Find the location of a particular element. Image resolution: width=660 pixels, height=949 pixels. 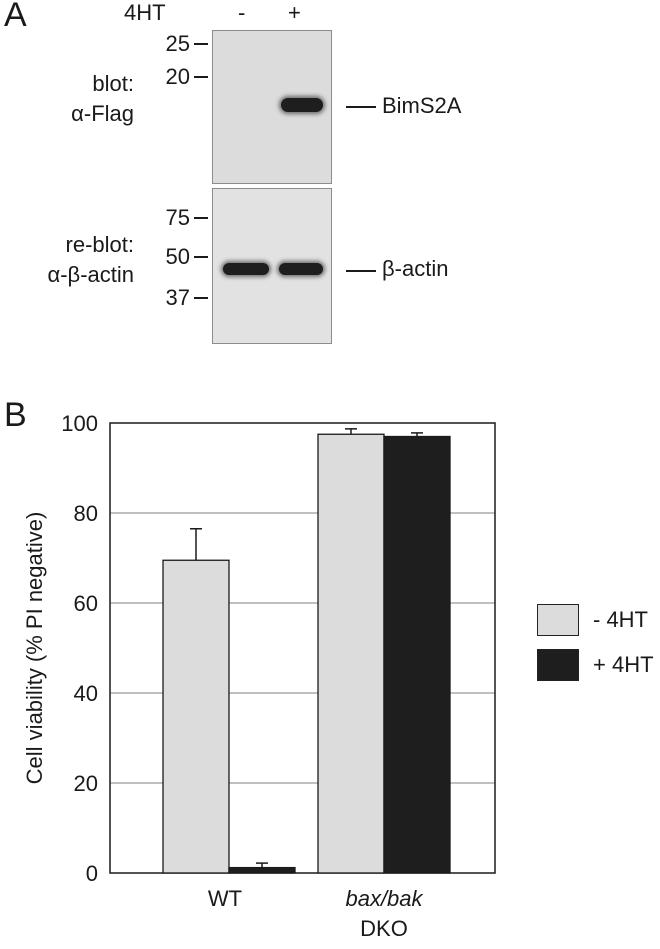

marker-37: 37 is located at coordinates (177, 297).